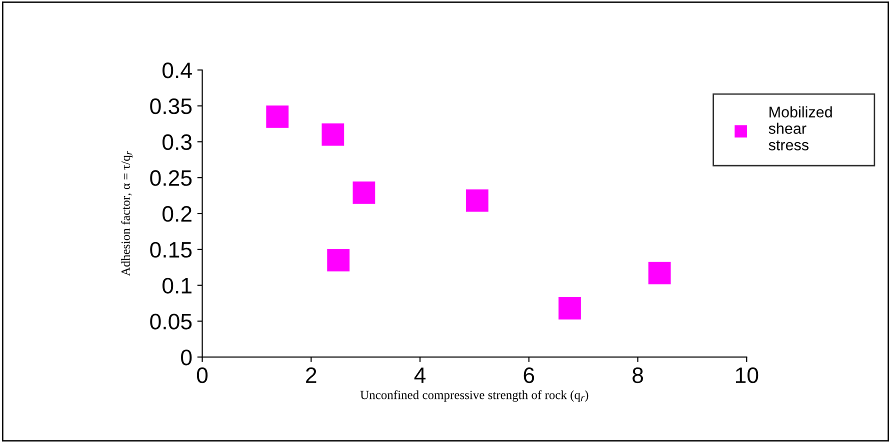 Image resolution: width=891 pixels, height=443 pixels. I want to click on x-tick-label: 2, so click(311, 375).